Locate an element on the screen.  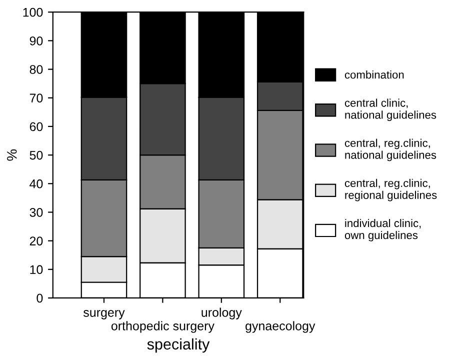
legend-label: central, reg.clinic, national guidelines is located at coordinates (390, 150).